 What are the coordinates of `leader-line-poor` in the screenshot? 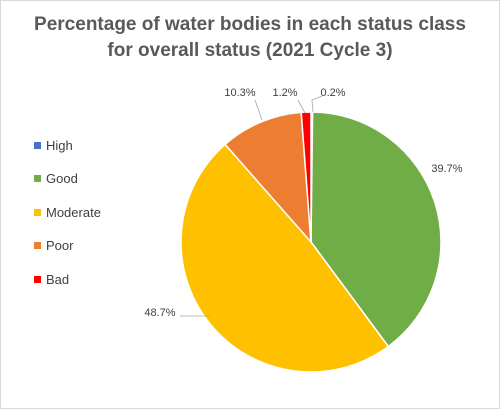 It's located at (258, 110).